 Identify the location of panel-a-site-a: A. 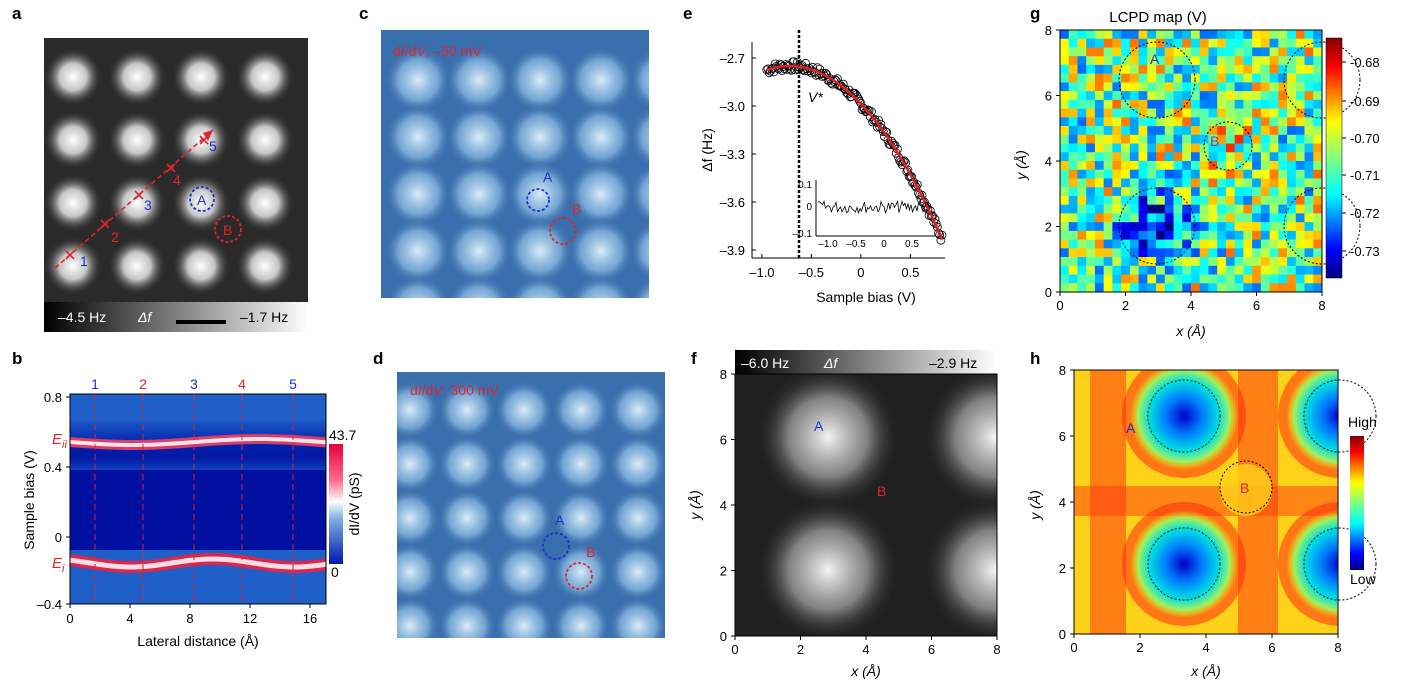
(202, 200).